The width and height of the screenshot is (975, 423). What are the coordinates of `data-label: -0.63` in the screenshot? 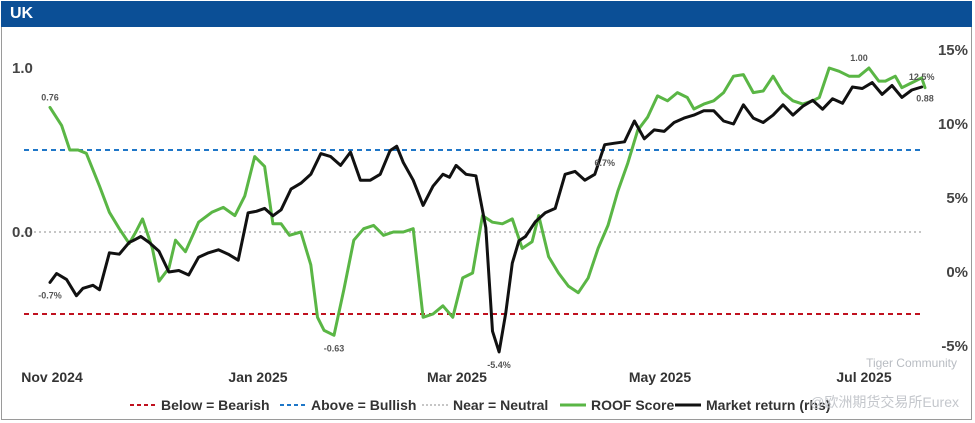 It's located at (334, 348).